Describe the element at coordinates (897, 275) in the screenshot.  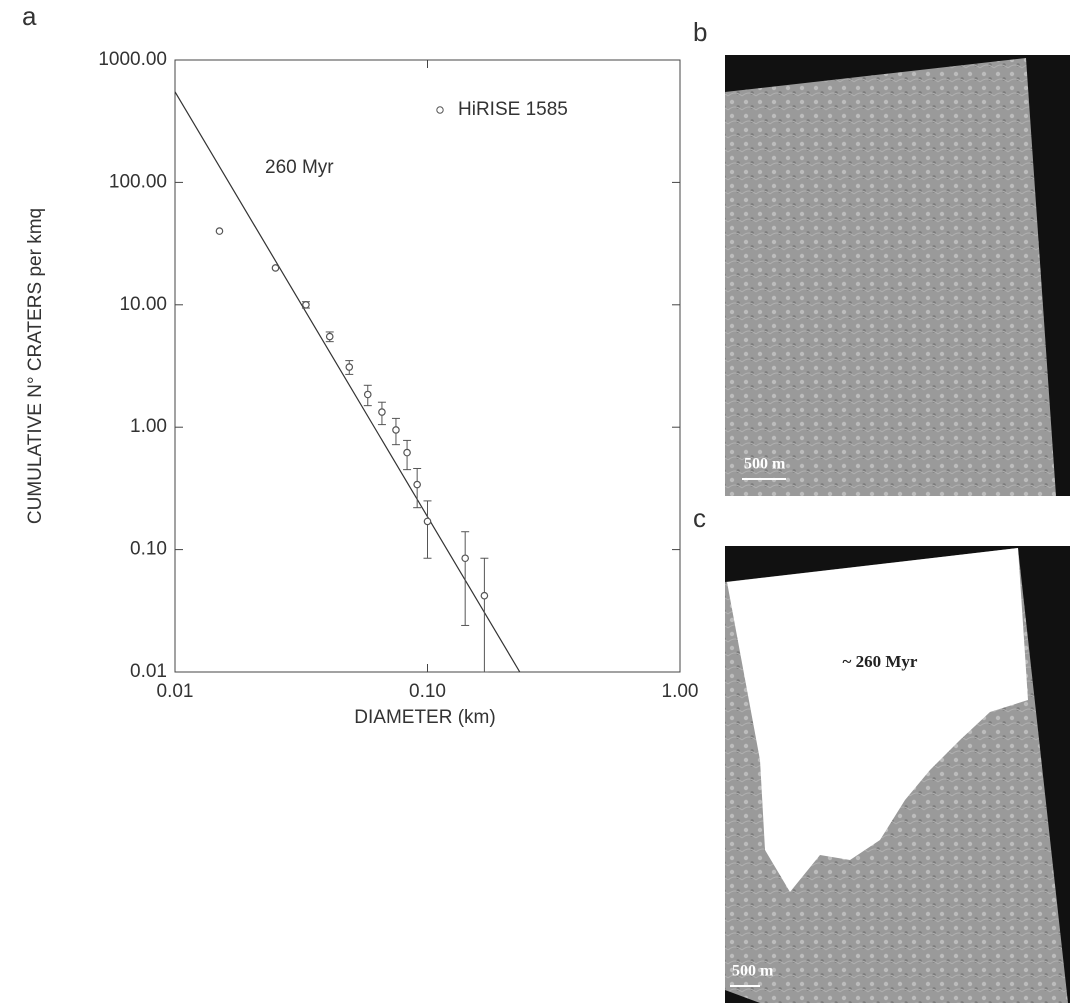
I see `image-b: 500 m` at that location.